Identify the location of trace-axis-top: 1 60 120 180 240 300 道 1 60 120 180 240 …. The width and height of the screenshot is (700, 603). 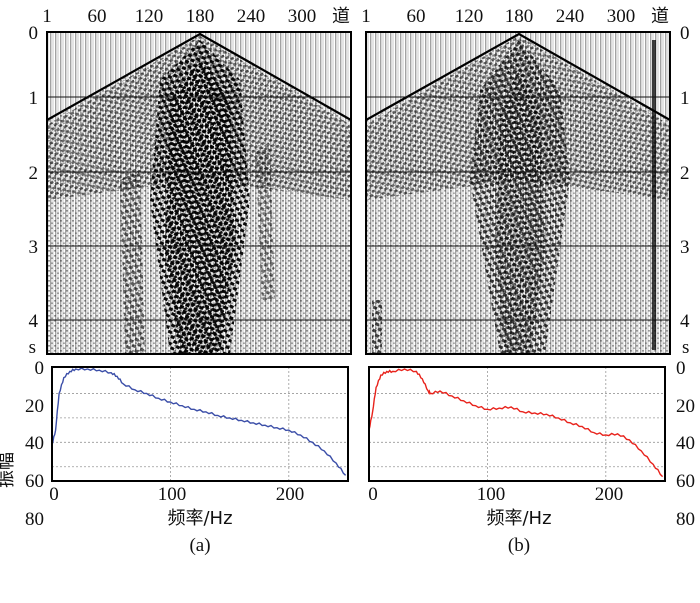
(355, 16).